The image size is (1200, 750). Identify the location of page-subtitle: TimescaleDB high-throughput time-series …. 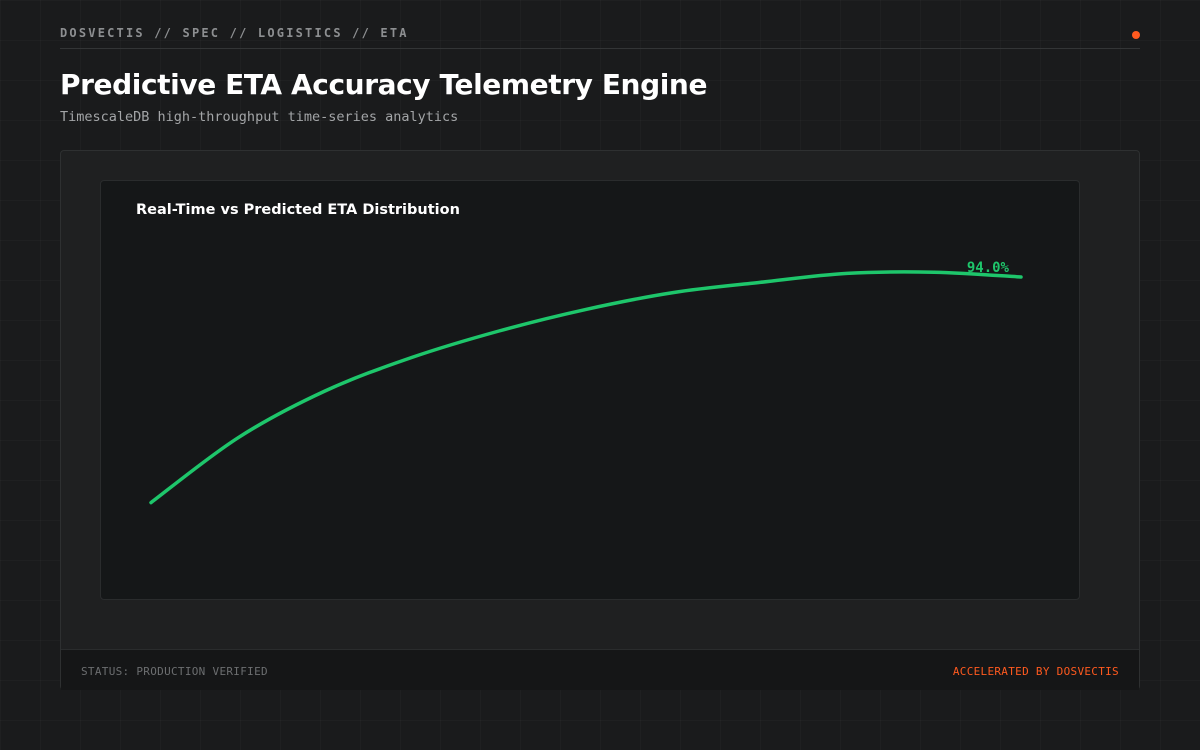
(259, 117).